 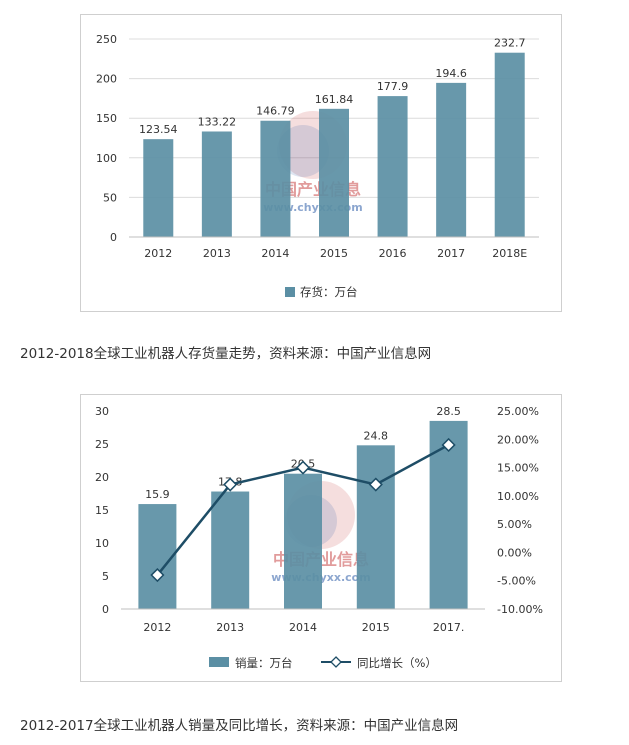 What do you see at coordinates (516, 581) in the screenshot?
I see `y2-tick-label: -5.00%` at bounding box center [516, 581].